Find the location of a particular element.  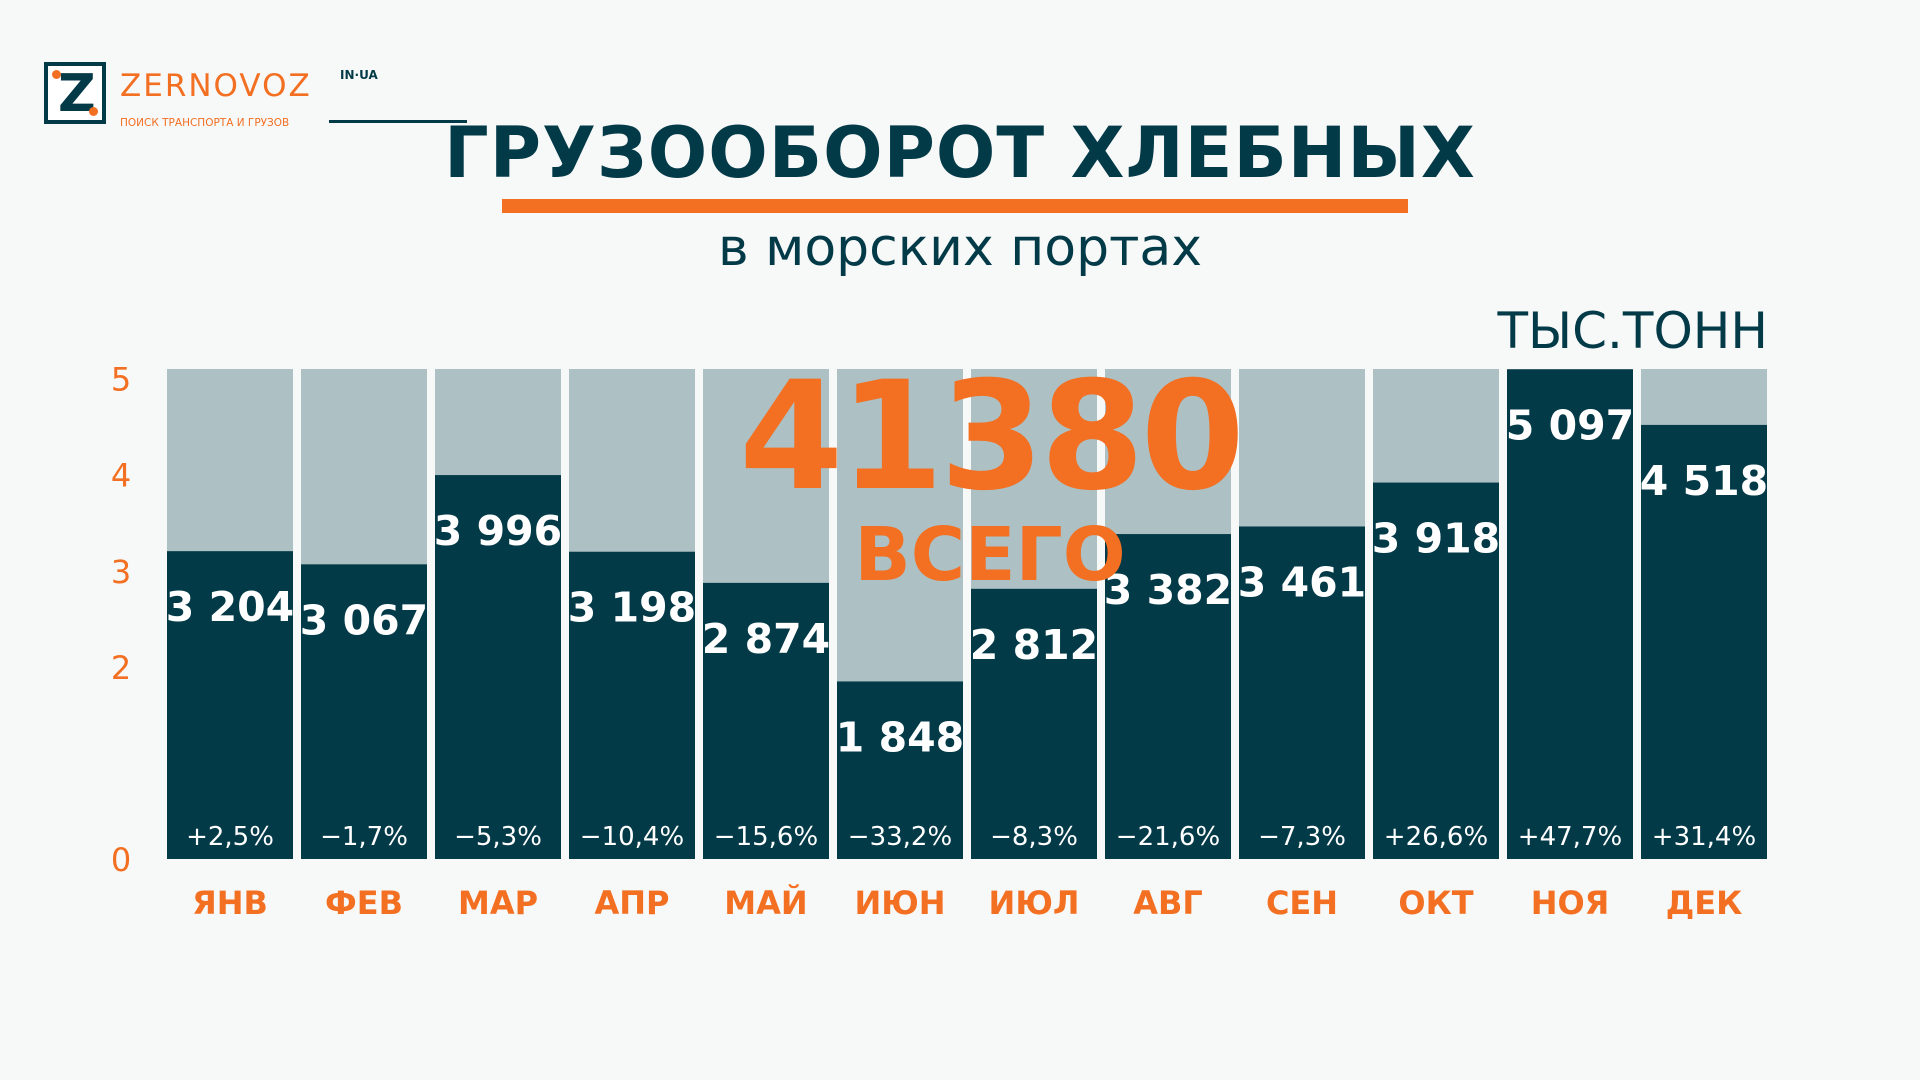

x-tick-label: МАЙ is located at coordinates (765, 903).